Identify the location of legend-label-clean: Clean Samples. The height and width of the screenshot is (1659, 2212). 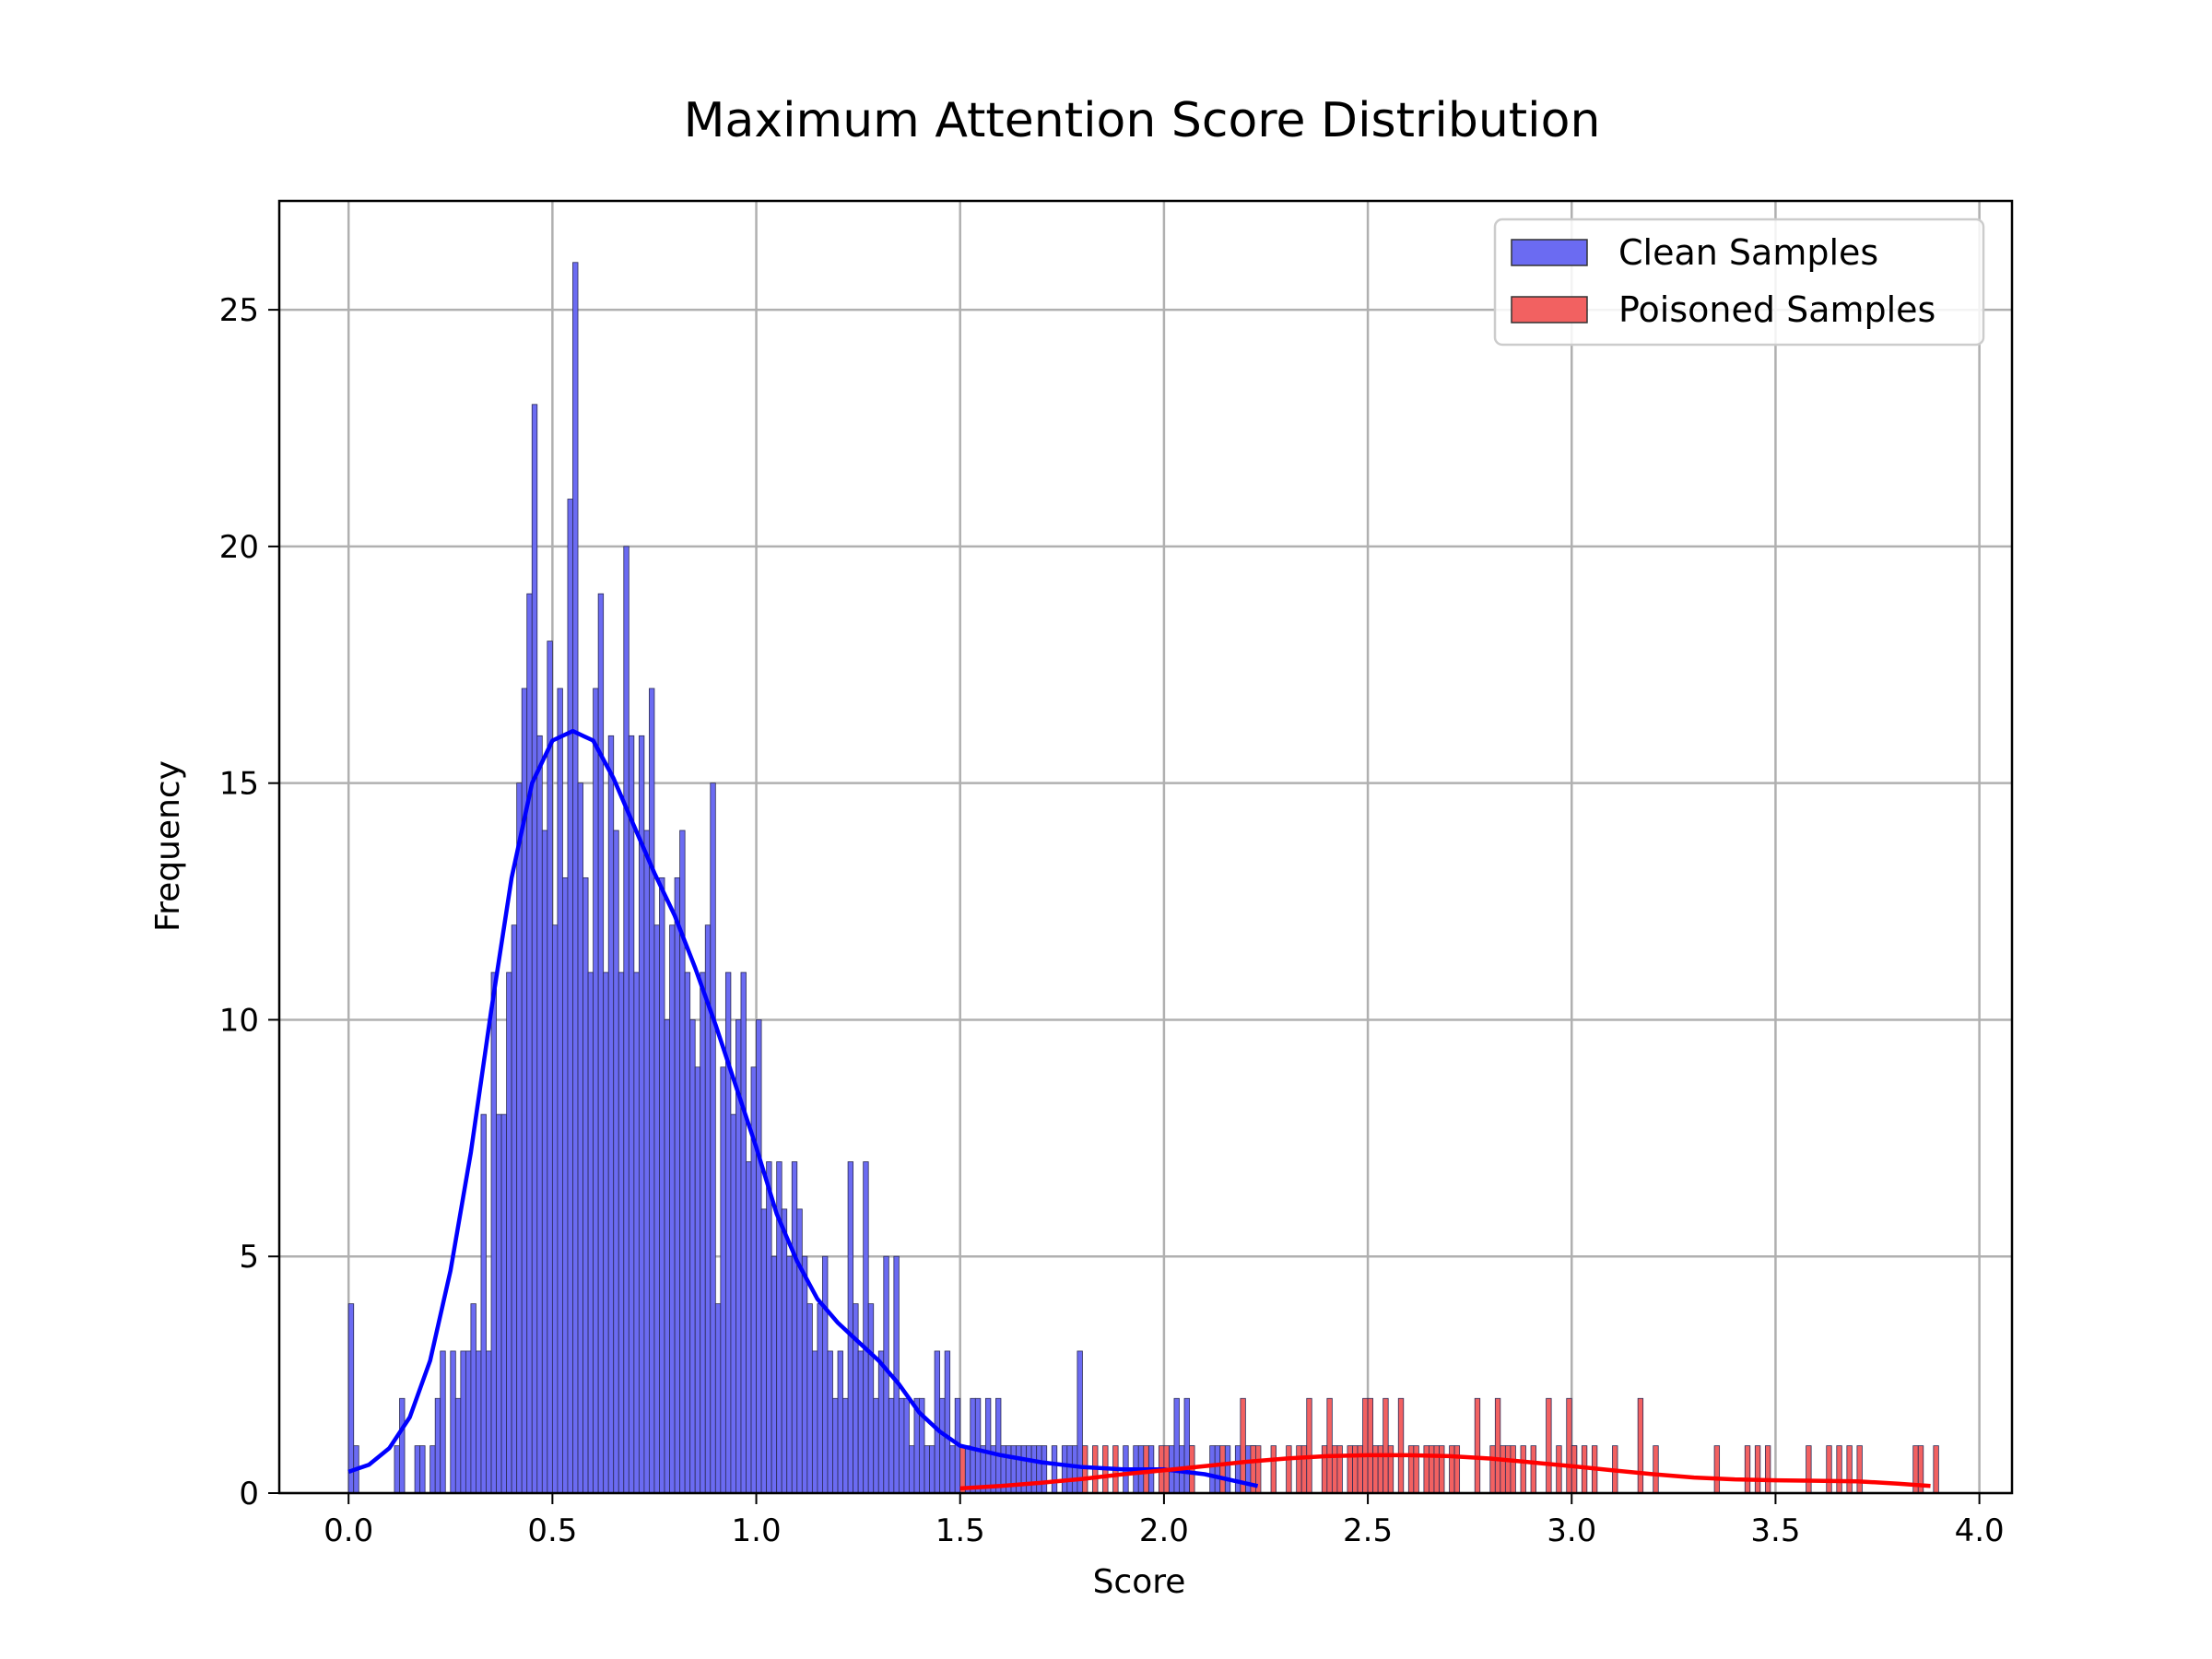
(1748, 252).